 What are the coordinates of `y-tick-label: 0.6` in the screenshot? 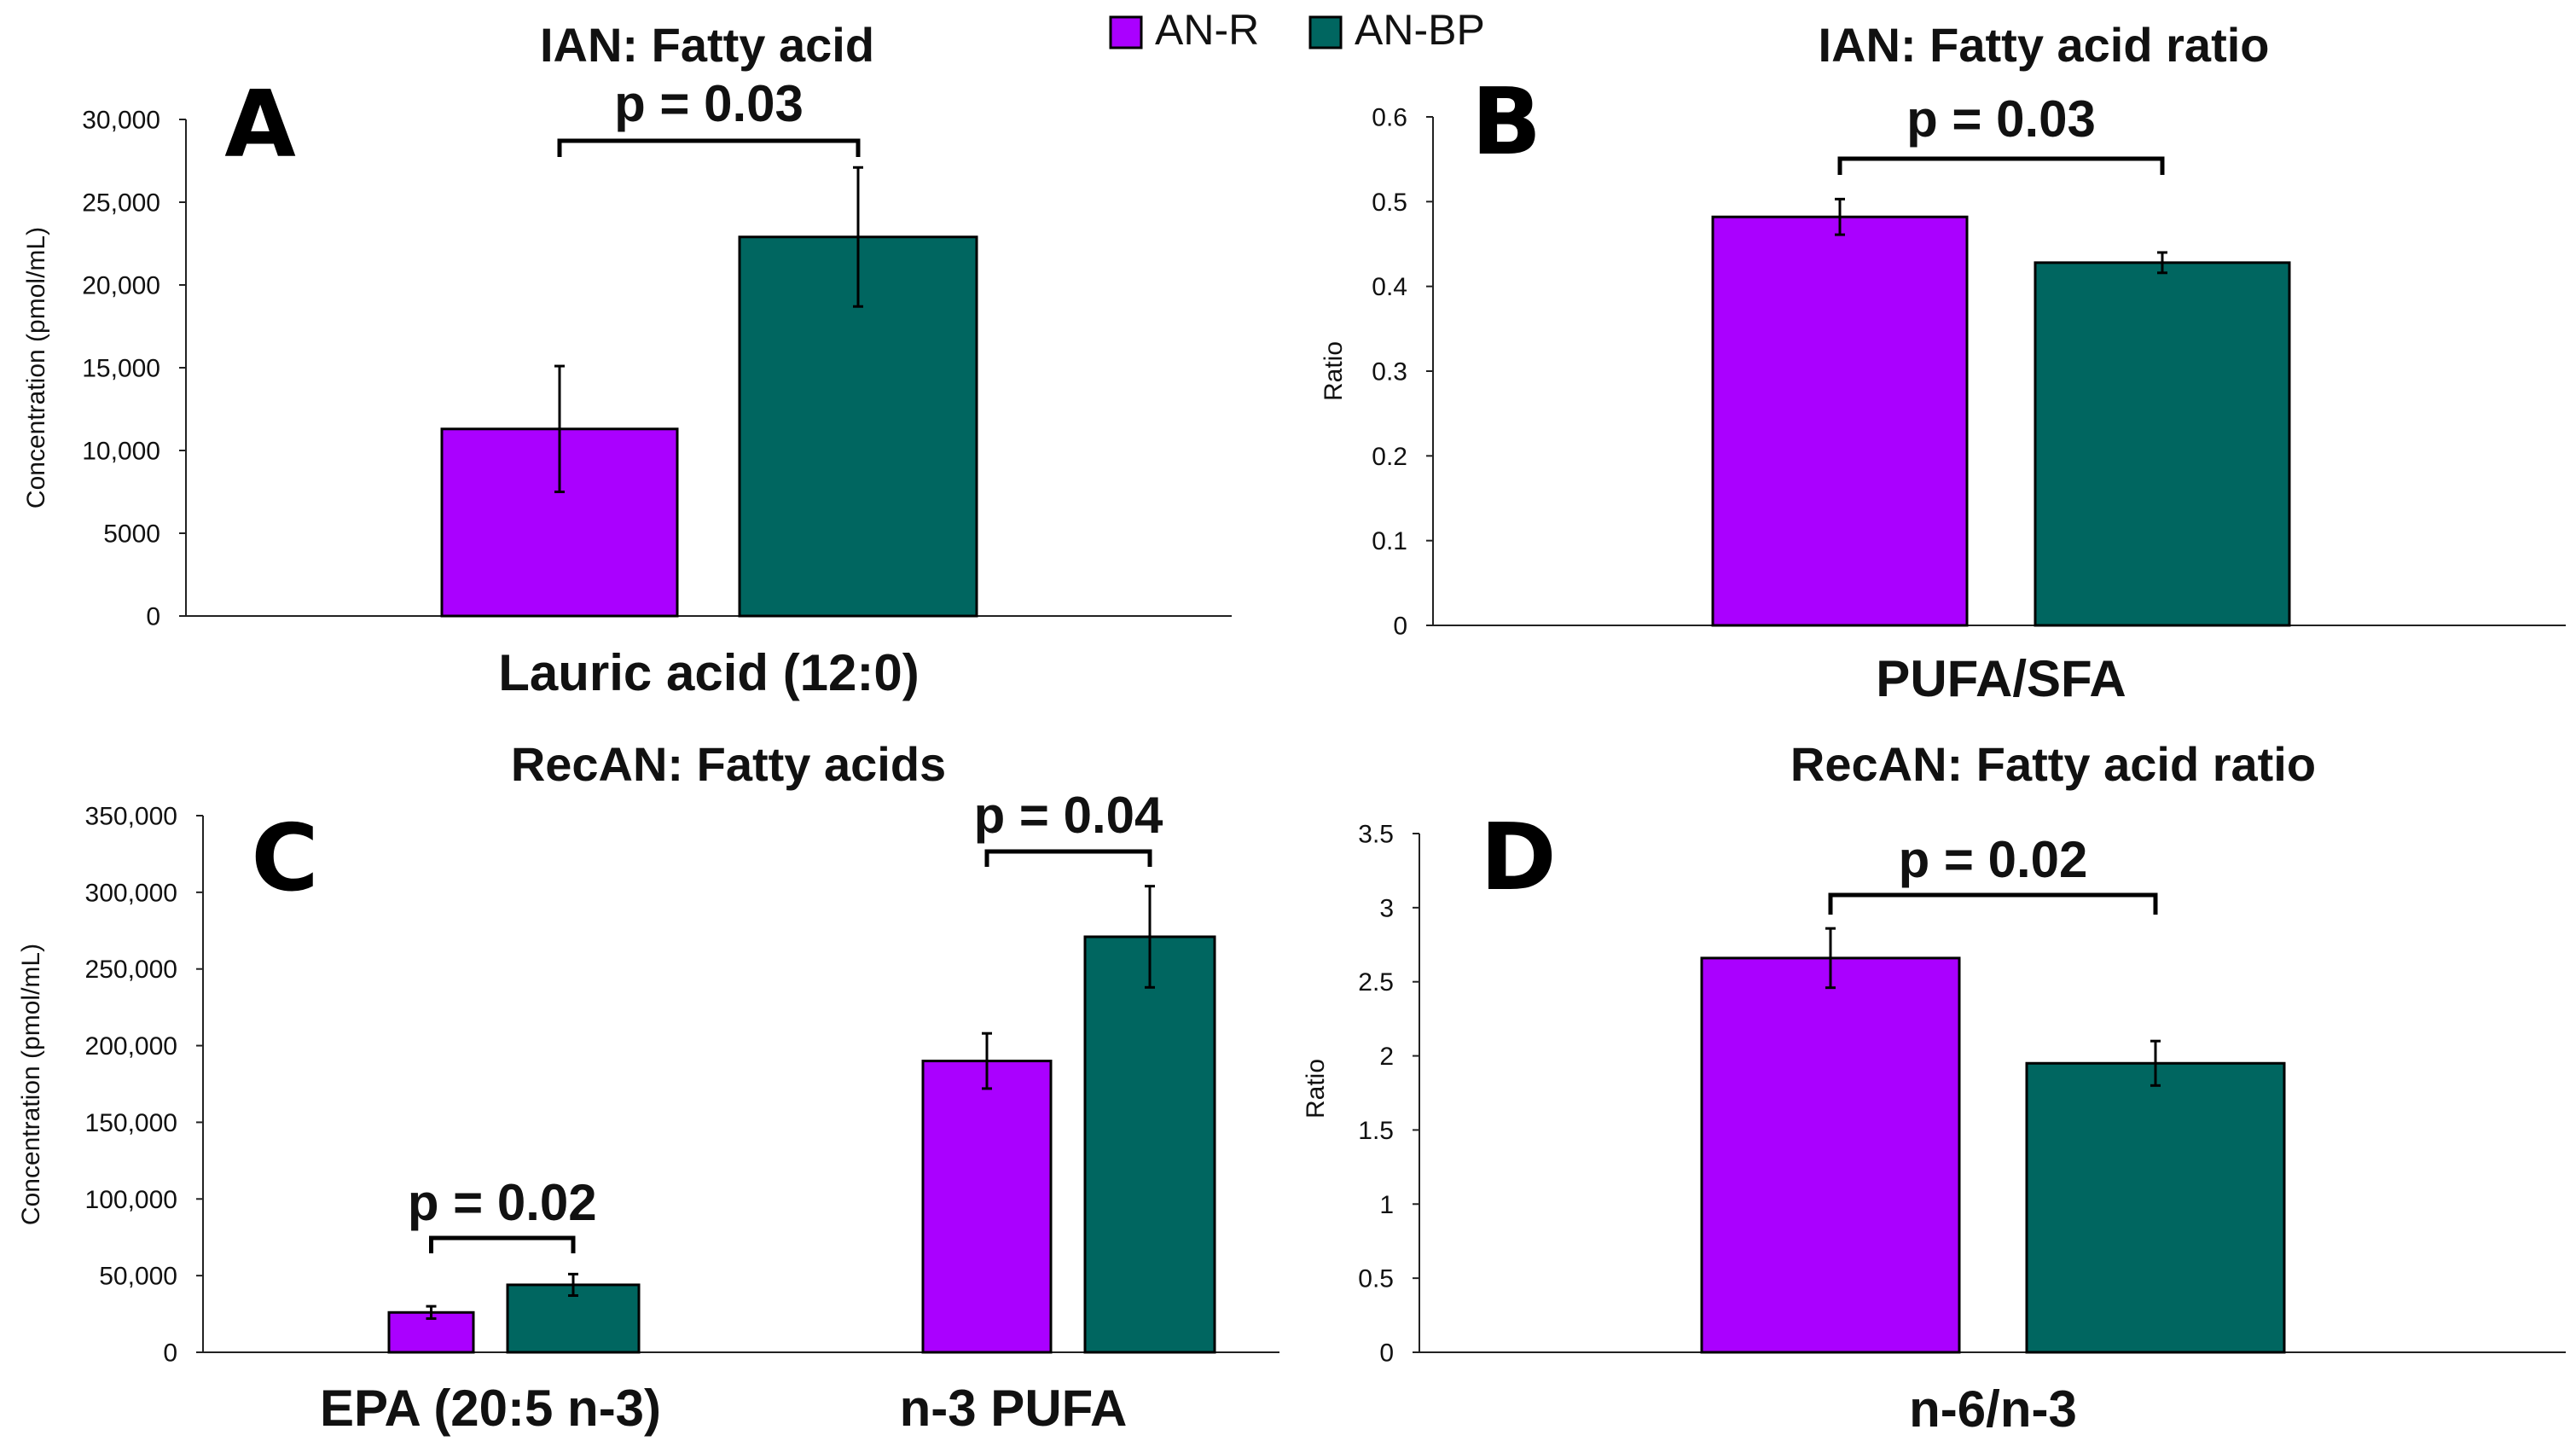 It's located at (1389, 118).